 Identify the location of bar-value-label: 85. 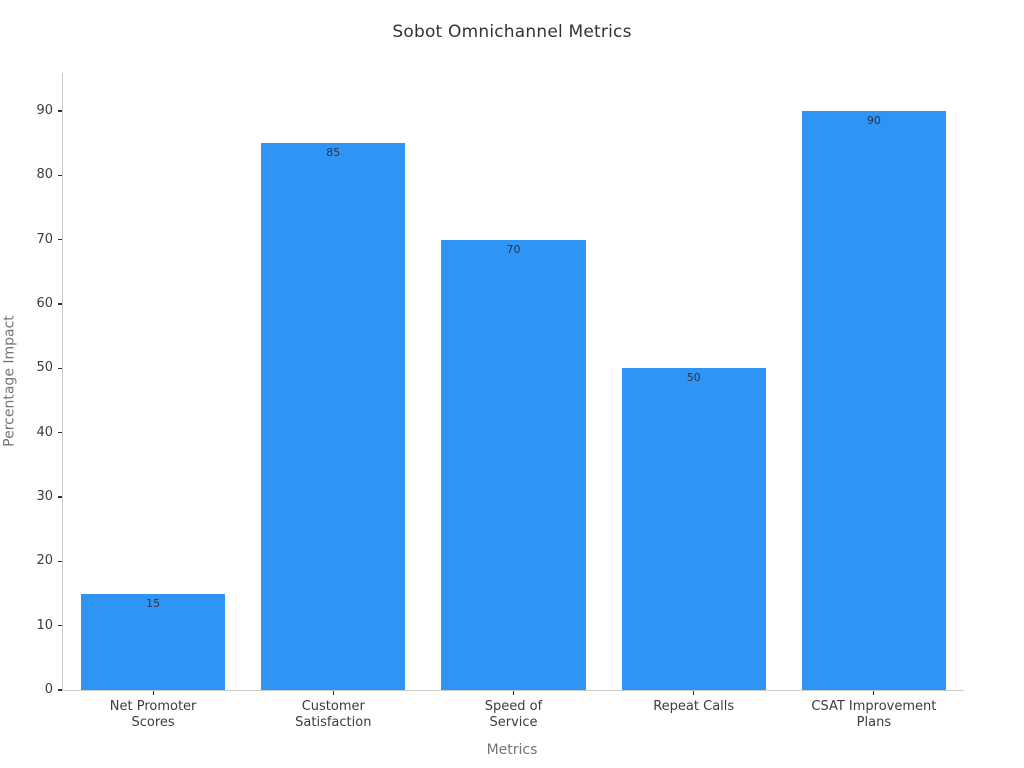
(333, 153).